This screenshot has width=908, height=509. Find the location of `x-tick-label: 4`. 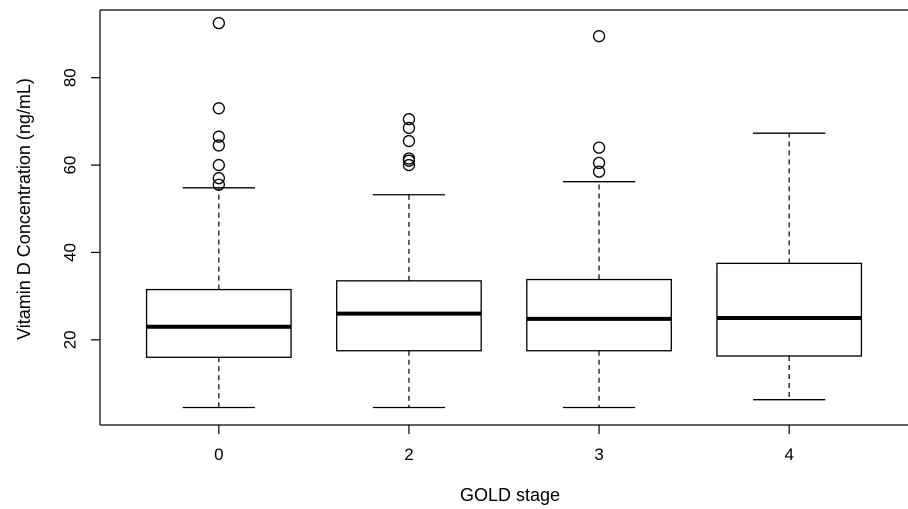

x-tick-label: 4 is located at coordinates (788, 454).